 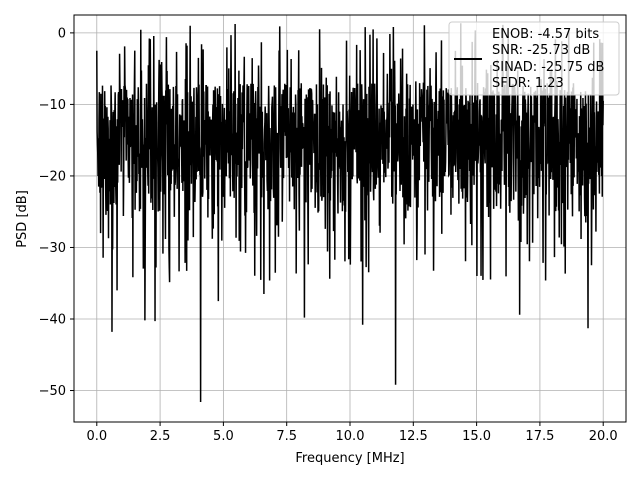 What do you see at coordinates (548, 67) in the screenshot?
I see `legend-entry-sinad: SINAD: -25.75 dB` at bounding box center [548, 67].